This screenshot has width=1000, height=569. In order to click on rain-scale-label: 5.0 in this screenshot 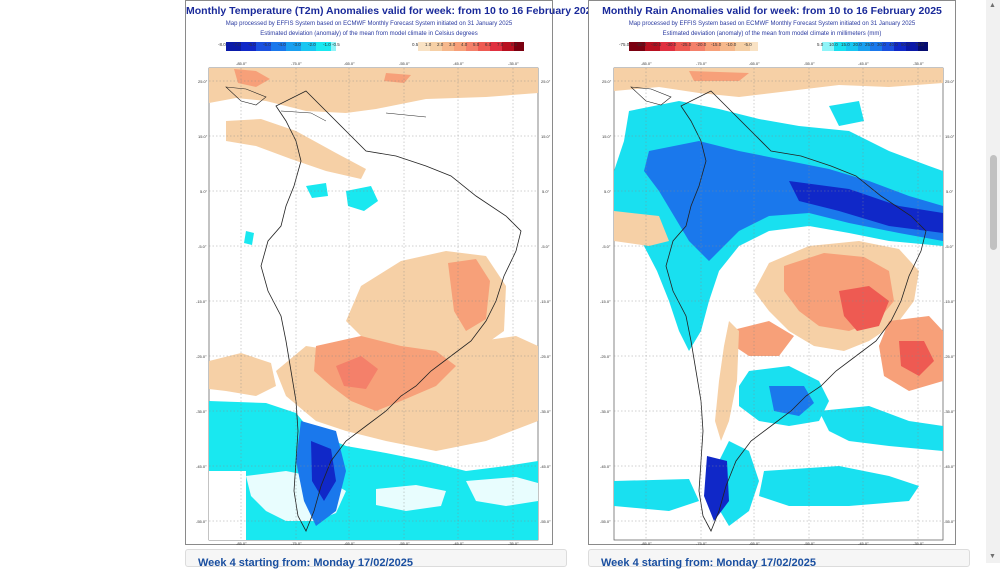, I will do `click(820, 44)`.